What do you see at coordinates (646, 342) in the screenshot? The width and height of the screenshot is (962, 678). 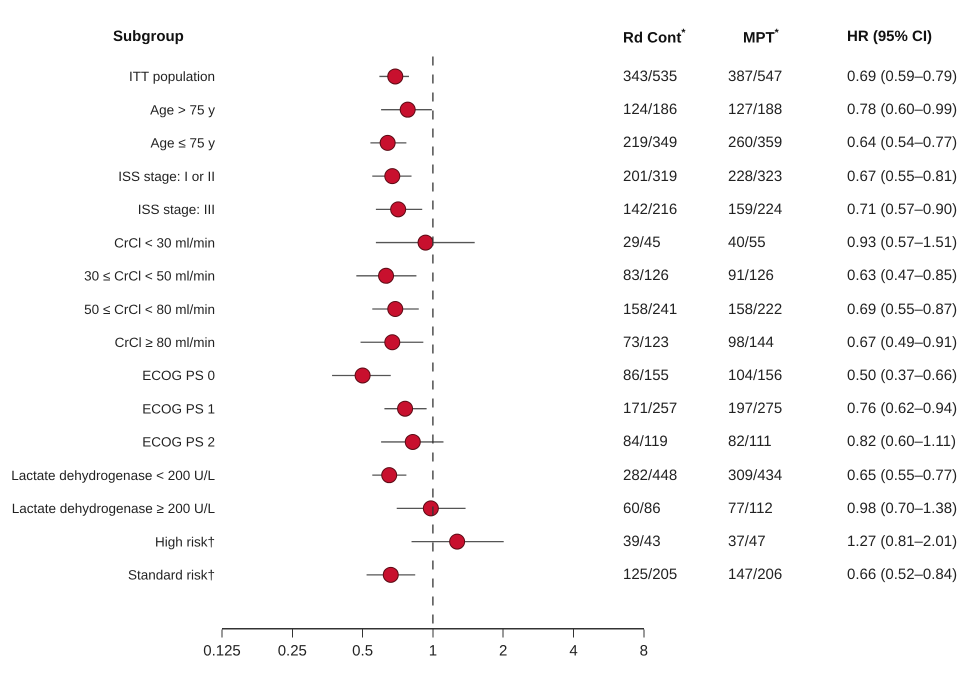 I see `annotation: 73/123` at bounding box center [646, 342].